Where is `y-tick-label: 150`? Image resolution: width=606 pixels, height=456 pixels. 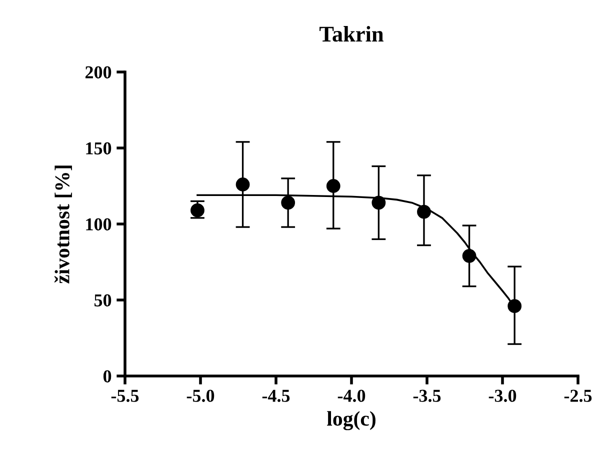
y-tick-label: 150 is located at coordinates (99, 148).